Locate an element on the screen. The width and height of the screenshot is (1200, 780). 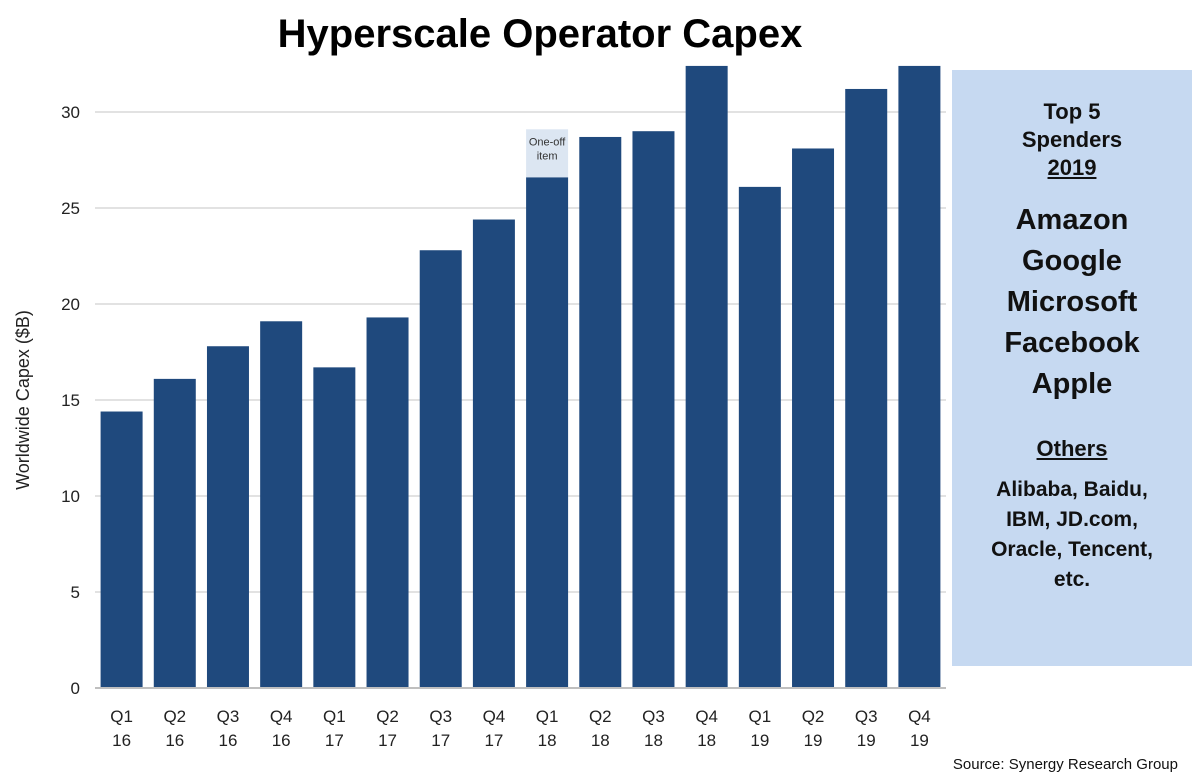
annotation-box is located at coordinates (547, 153).